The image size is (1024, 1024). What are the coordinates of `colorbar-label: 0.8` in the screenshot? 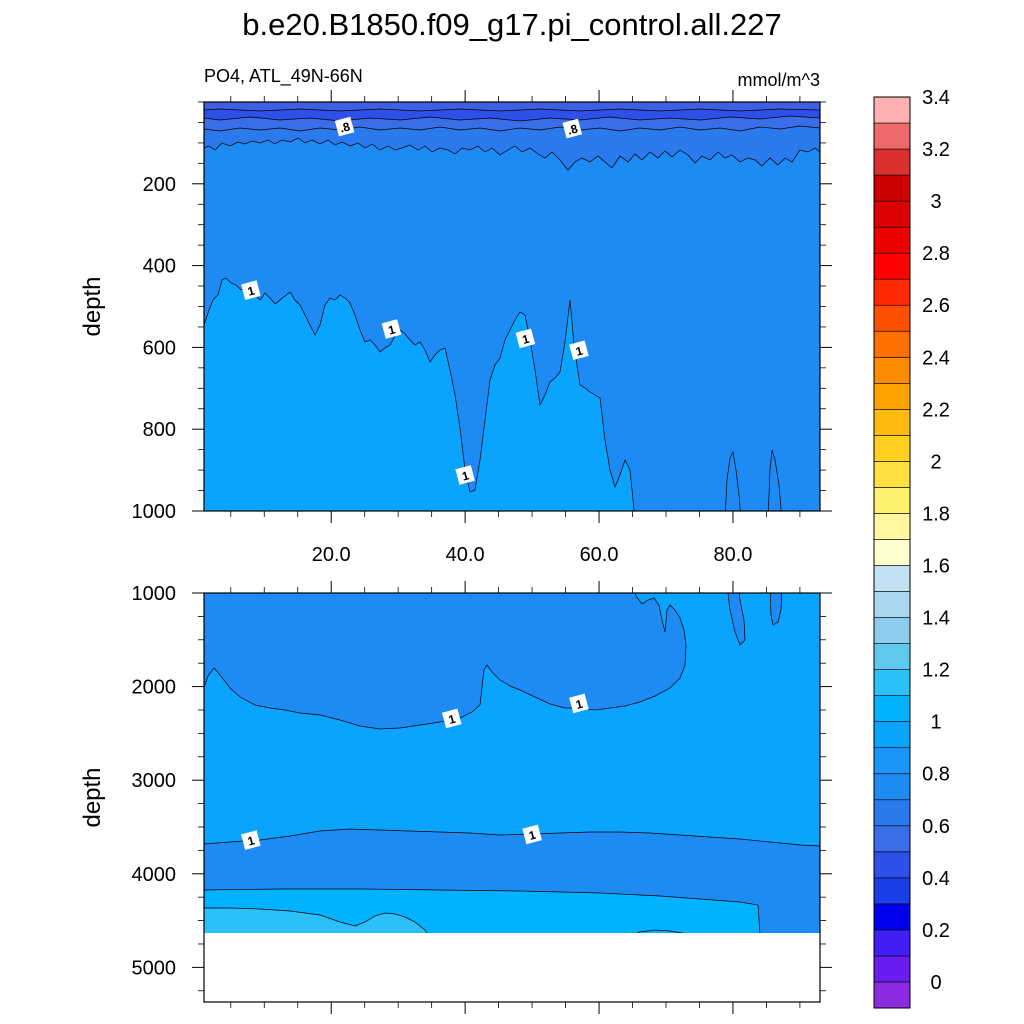 It's located at (936, 775).